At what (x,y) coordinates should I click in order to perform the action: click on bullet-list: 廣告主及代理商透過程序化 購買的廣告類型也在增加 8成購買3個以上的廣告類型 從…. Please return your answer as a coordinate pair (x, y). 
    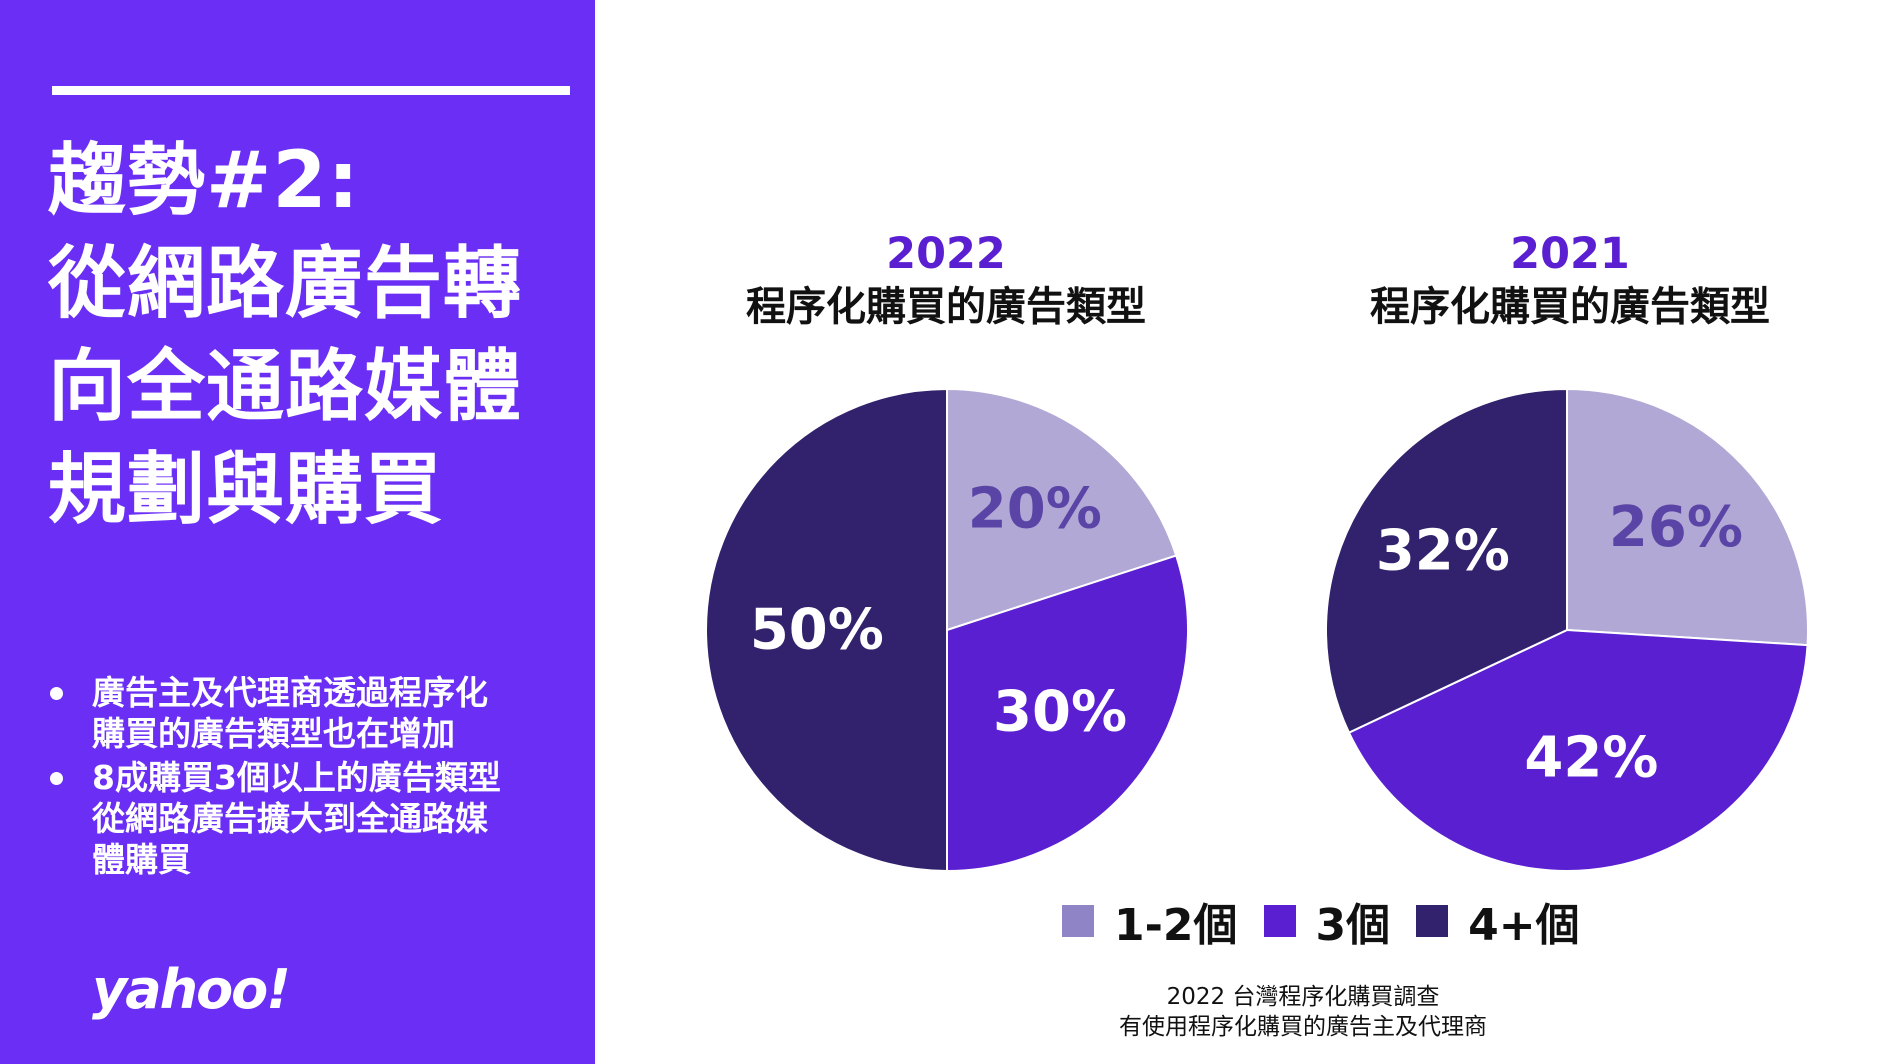
    Looking at the image, I should click on (304, 777).